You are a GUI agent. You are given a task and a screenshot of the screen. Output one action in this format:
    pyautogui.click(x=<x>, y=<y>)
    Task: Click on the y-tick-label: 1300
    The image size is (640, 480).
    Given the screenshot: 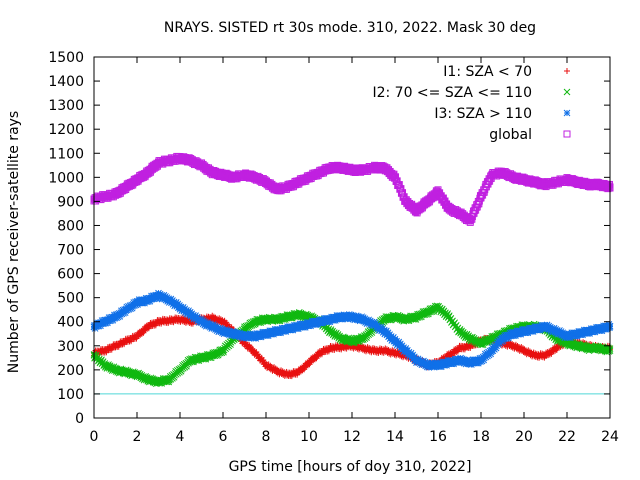 What is the action you would take?
    pyautogui.click(x=66, y=106)
    